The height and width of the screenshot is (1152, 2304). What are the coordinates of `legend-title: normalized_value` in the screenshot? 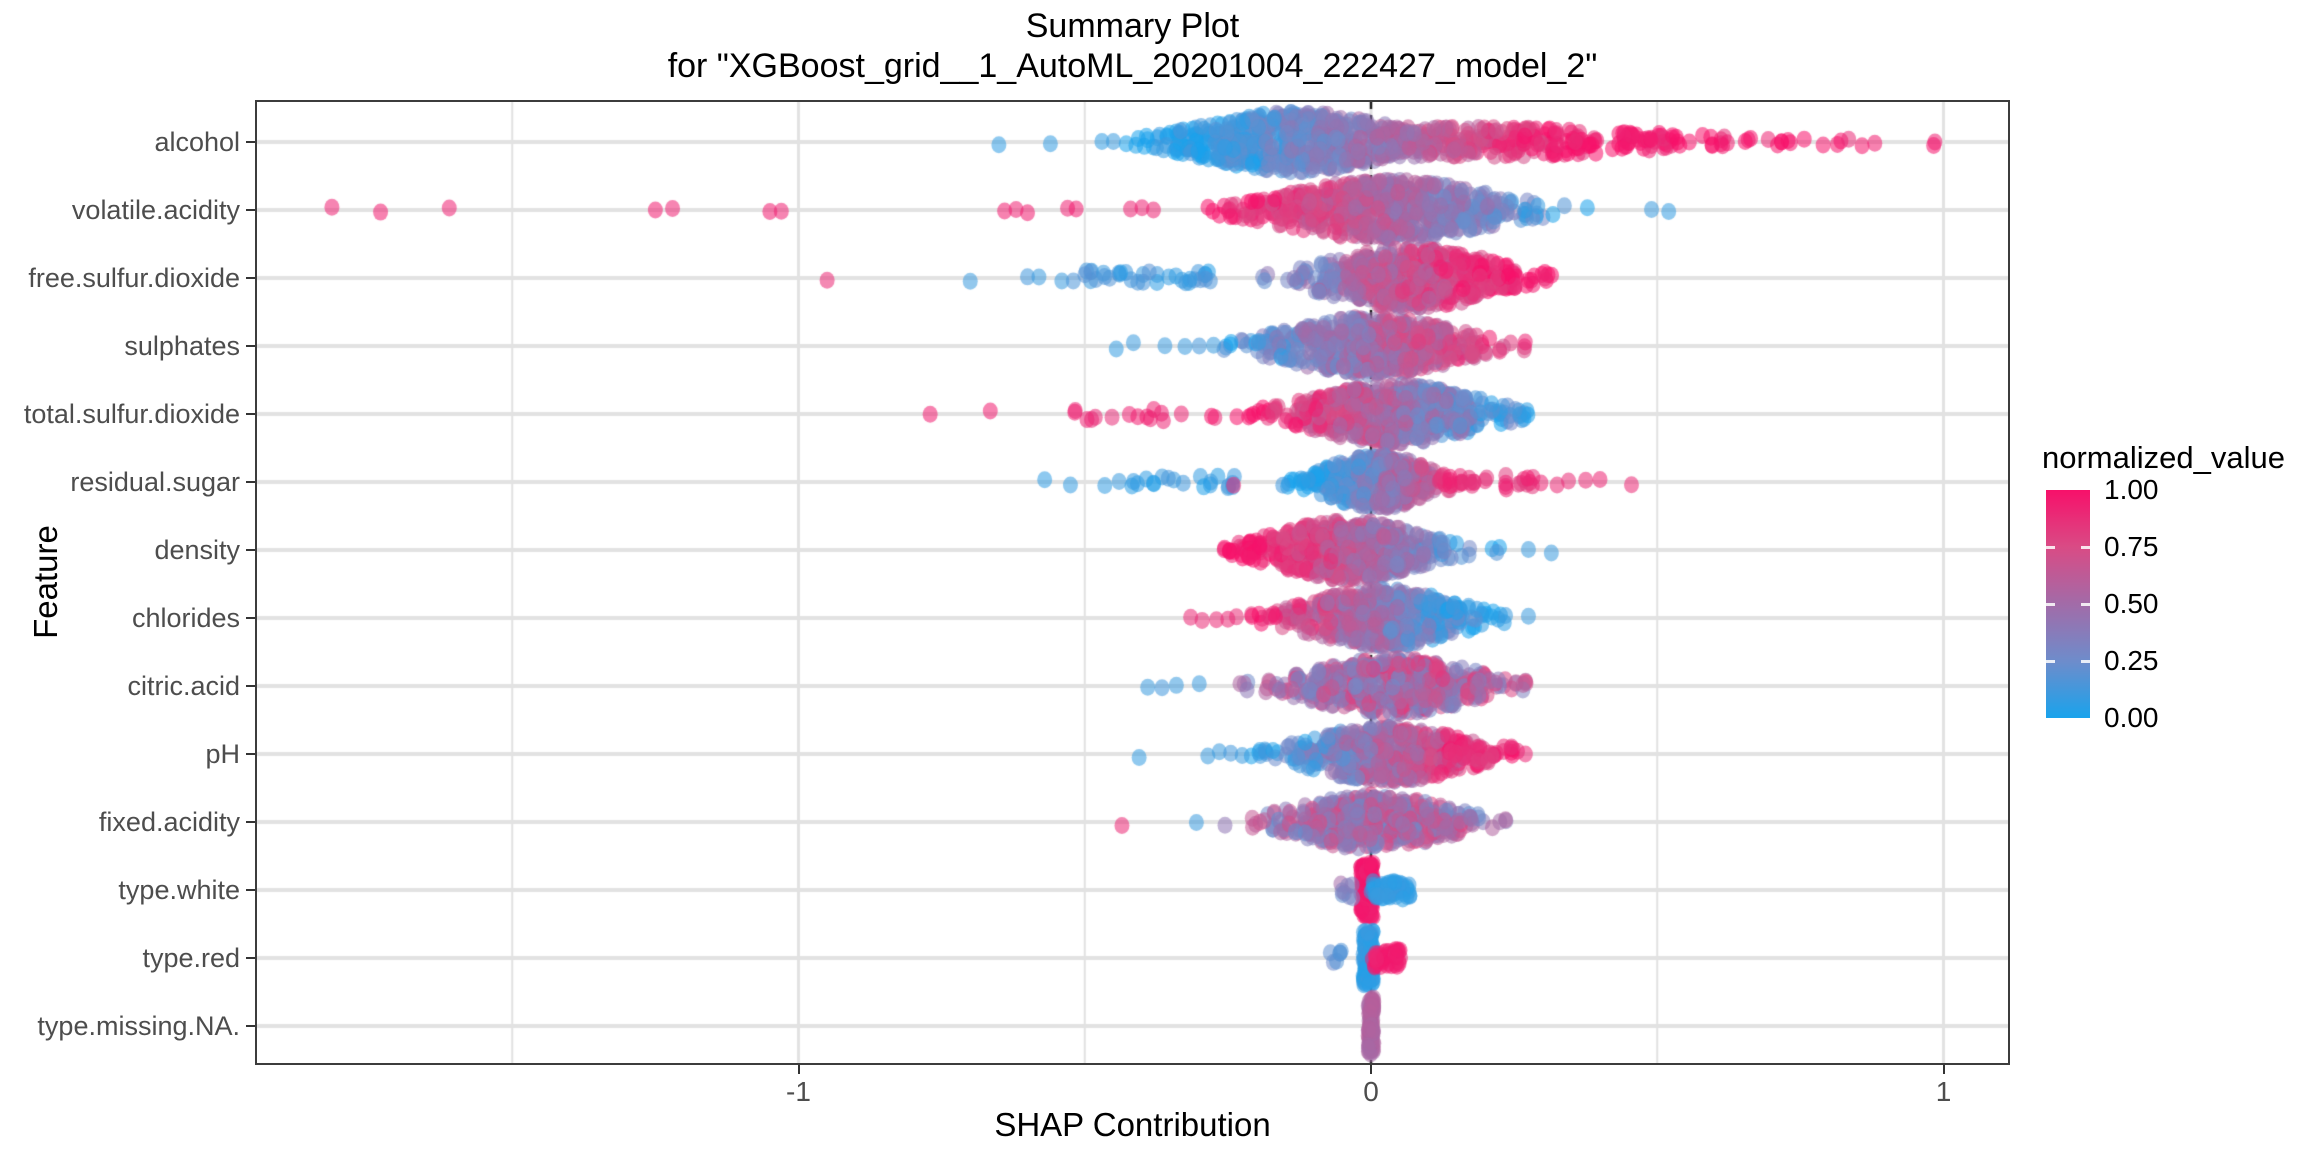 It's located at (2163, 457).